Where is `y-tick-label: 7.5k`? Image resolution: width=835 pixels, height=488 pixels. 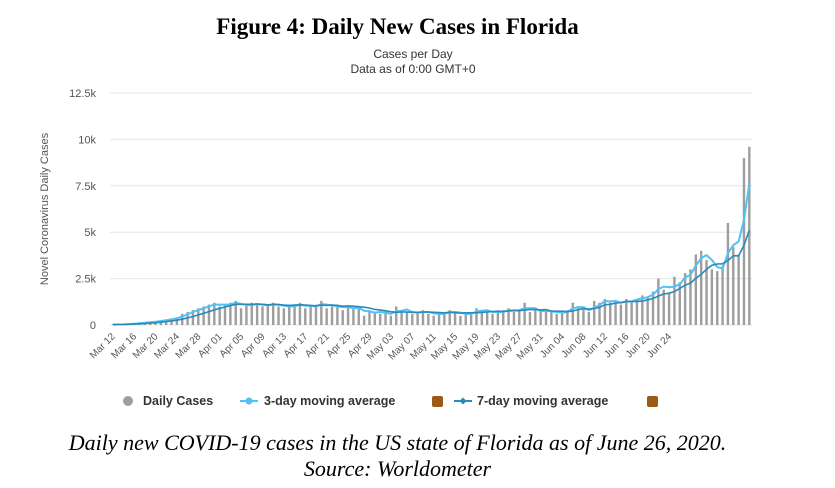
y-tick-label: 7.5k is located at coordinates (85, 187).